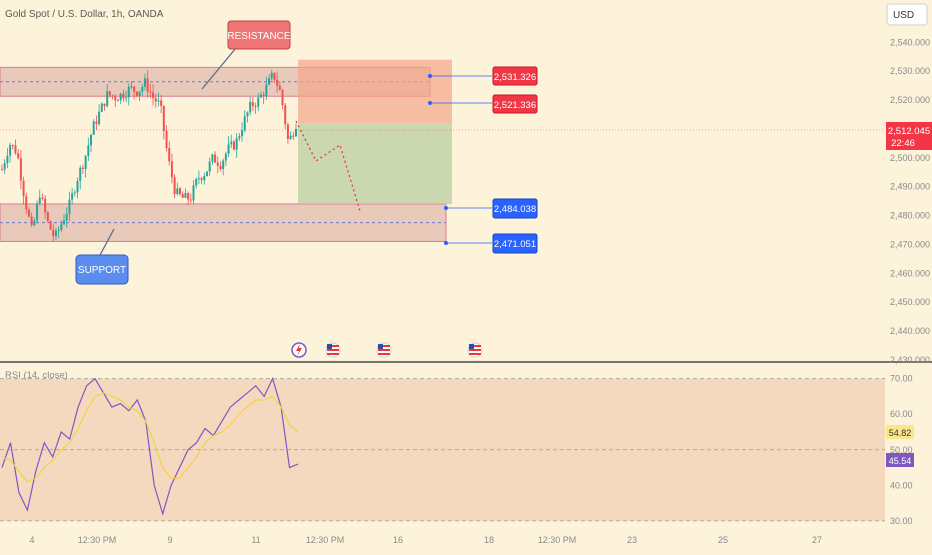  What do you see at coordinates (84, 14) in the screenshot?
I see `symbol-title: Gold Spot / U.S. Dollar, 1h, OANDA` at bounding box center [84, 14].